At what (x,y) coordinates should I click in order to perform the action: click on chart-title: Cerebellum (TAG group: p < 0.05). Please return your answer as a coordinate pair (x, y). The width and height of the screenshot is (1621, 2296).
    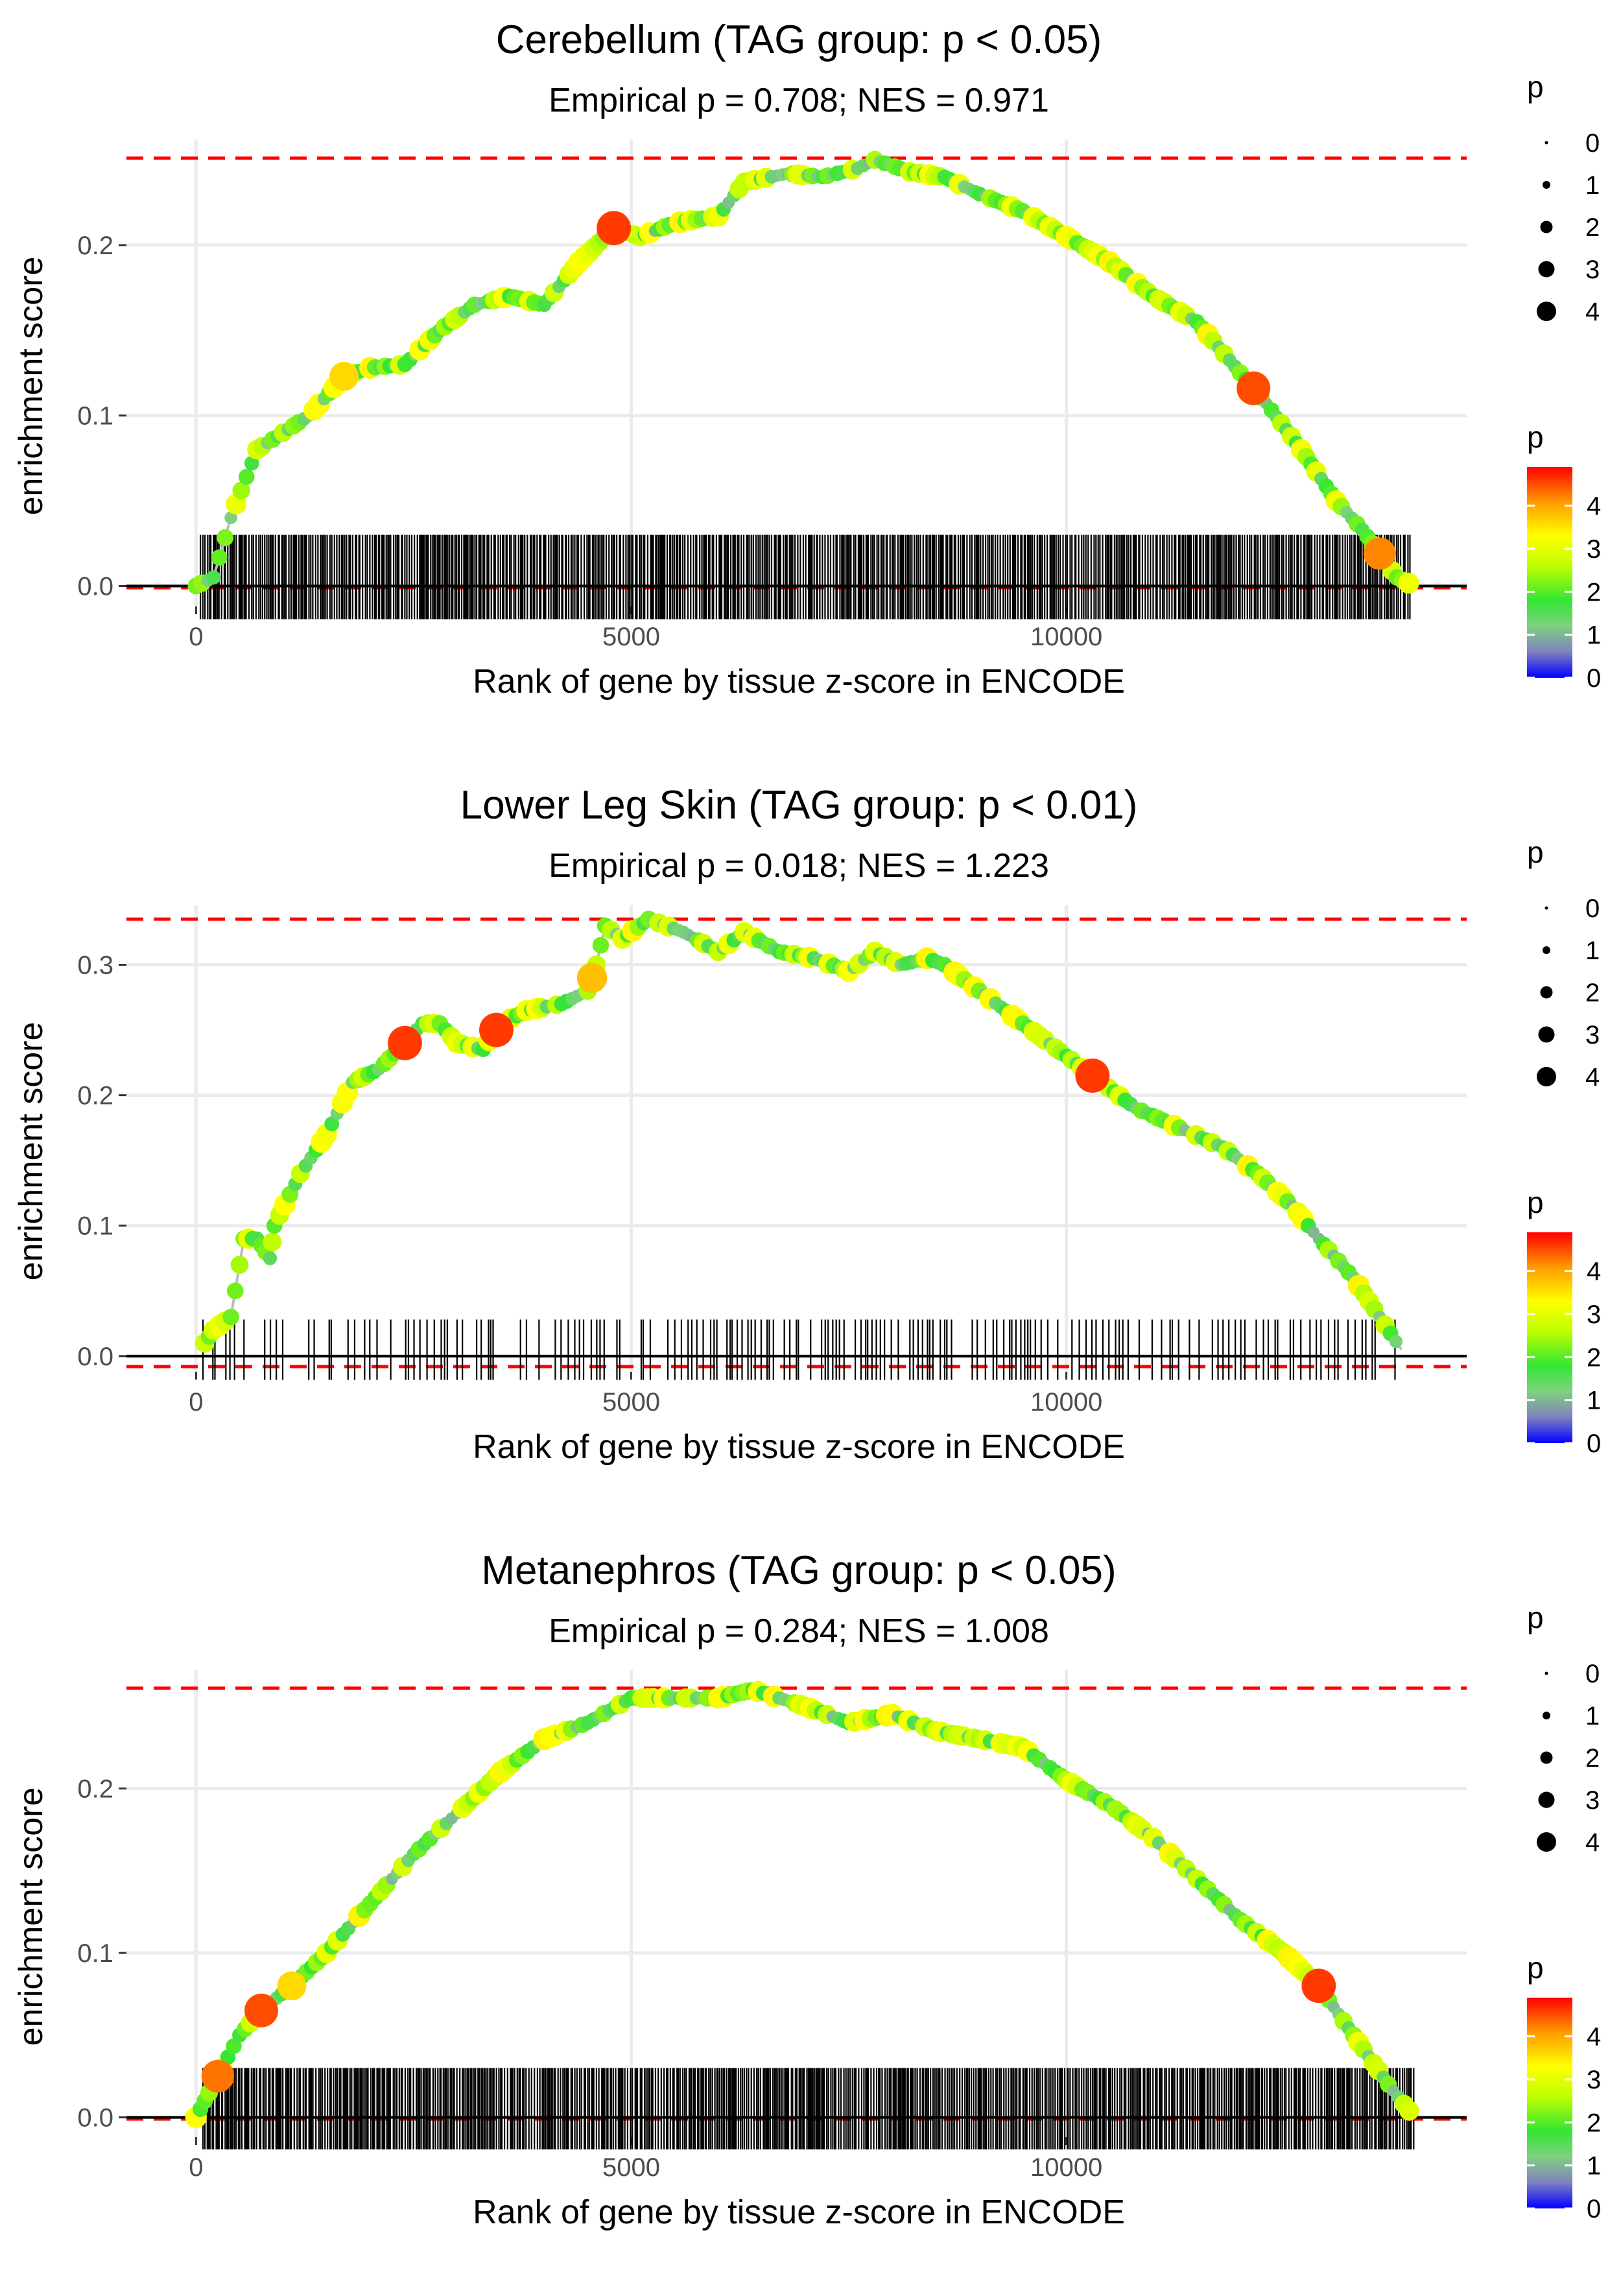
    Looking at the image, I should click on (799, 40).